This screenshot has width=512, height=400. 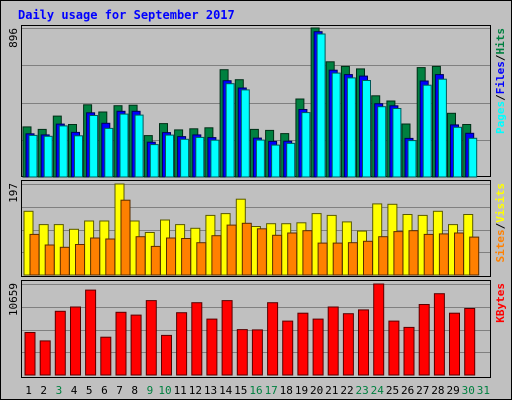 What do you see at coordinates (500, 203) in the screenshot?
I see `right-label-part-visits: Visits` at bounding box center [500, 203].